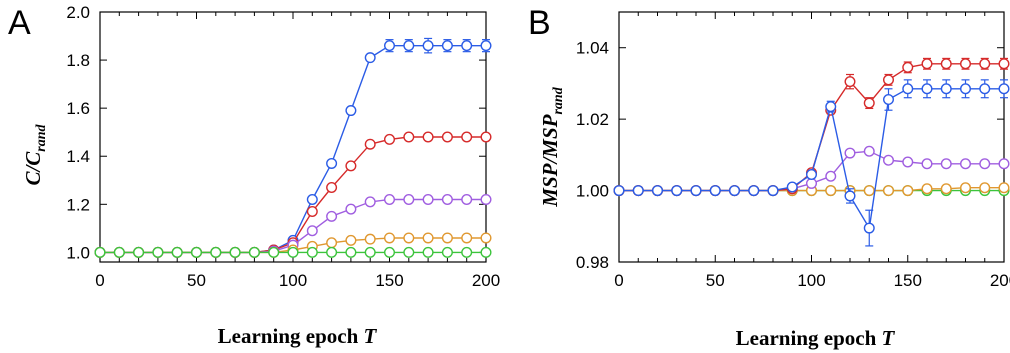  I want to click on panel-a-y-axis-title-sub: rand, so click(41, 137).